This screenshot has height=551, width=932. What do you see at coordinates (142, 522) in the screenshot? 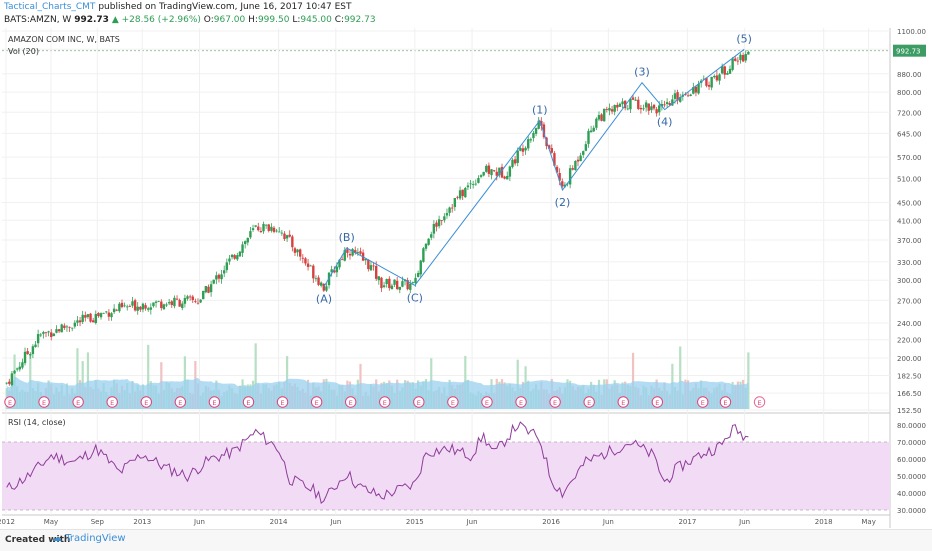
I see `time-tick-label: 2013` at bounding box center [142, 522].